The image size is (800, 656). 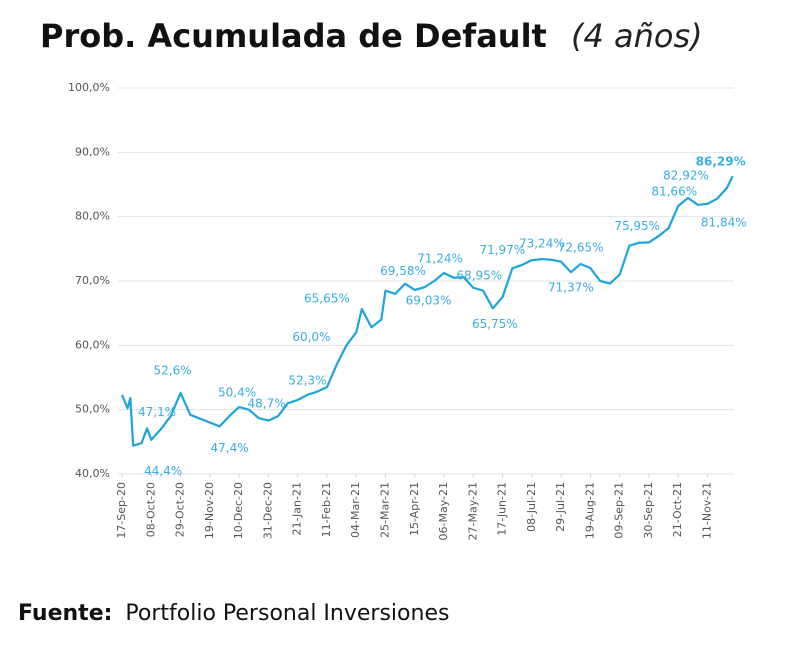 What do you see at coordinates (674, 191) in the screenshot?
I see `value-label: 81,66%` at bounding box center [674, 191].